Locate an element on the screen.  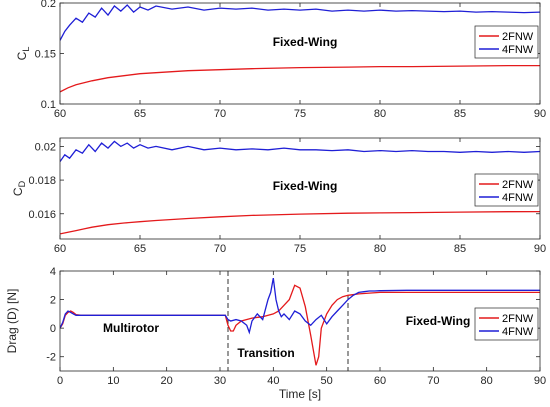
y-axis-label: CD is located at coordinates (19, 188).